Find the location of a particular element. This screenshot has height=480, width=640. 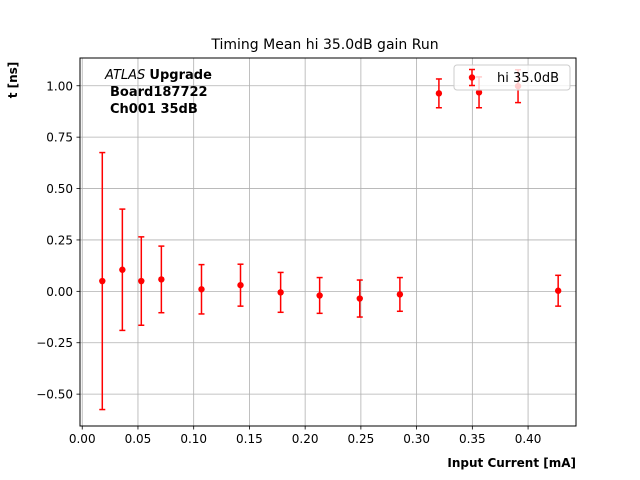

legend-box is located at coordinates (512, 77).